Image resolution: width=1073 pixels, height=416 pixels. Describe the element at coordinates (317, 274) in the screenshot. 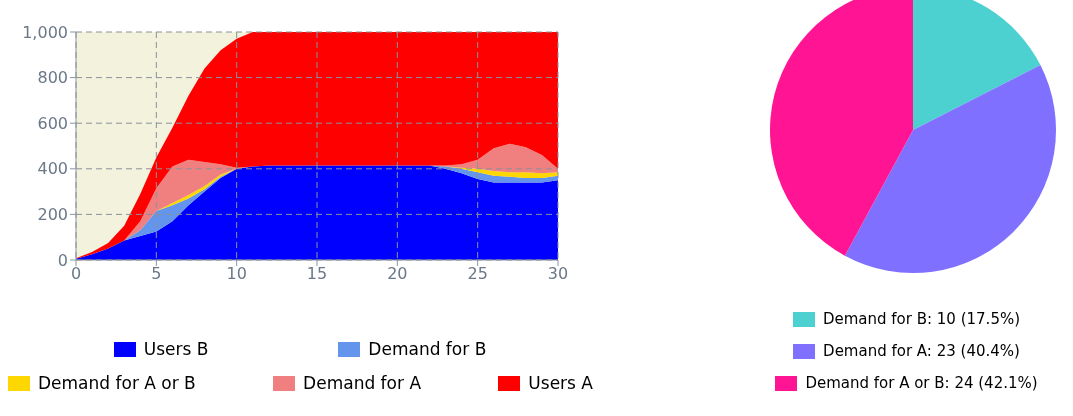

I see `x-tick-label: 15` at that location.